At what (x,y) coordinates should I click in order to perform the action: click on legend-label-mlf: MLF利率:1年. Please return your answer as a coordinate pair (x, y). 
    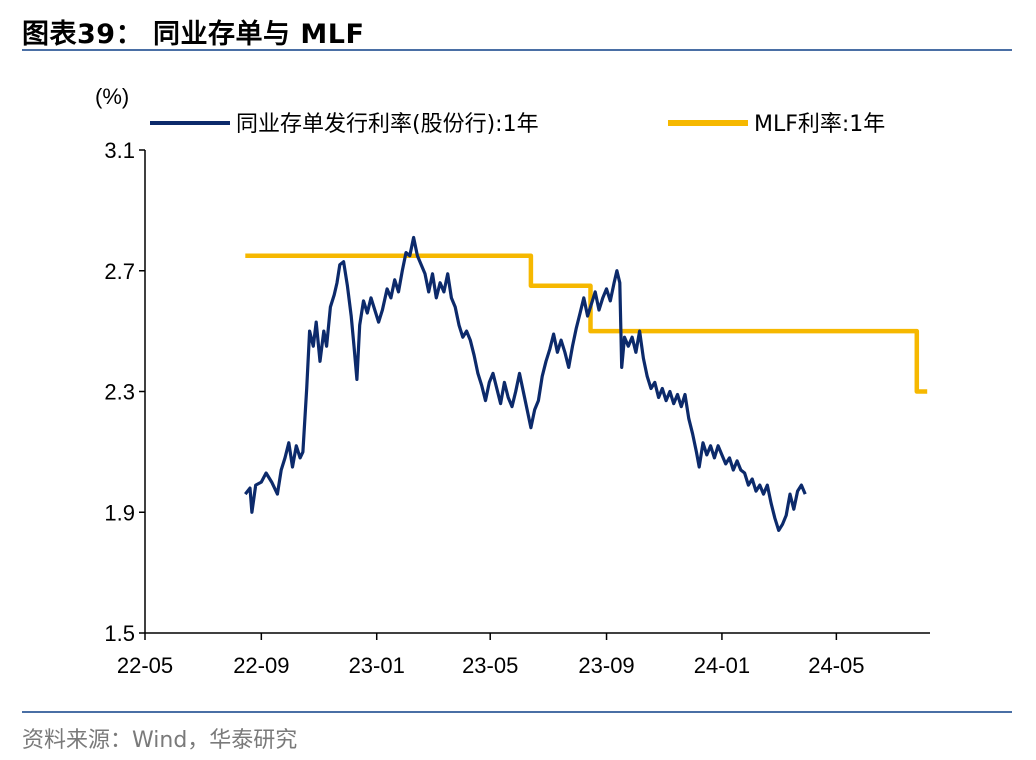
    Looking at the image, I should click on (819, 124).